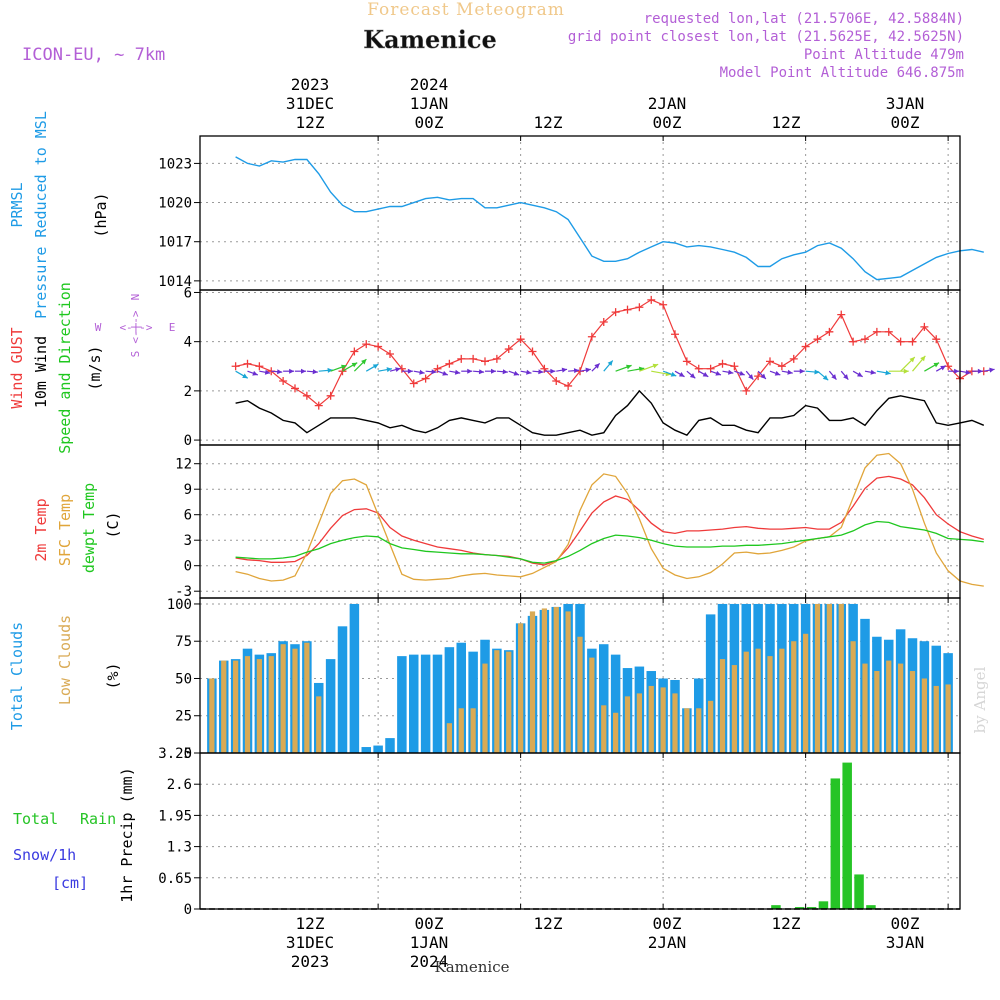 Image resolution: width=1000 pixels, height=1000 pixels. Describe the element at coordinates (188, 343) in the screenshot. I see `y-tick-label: 4` at that location.